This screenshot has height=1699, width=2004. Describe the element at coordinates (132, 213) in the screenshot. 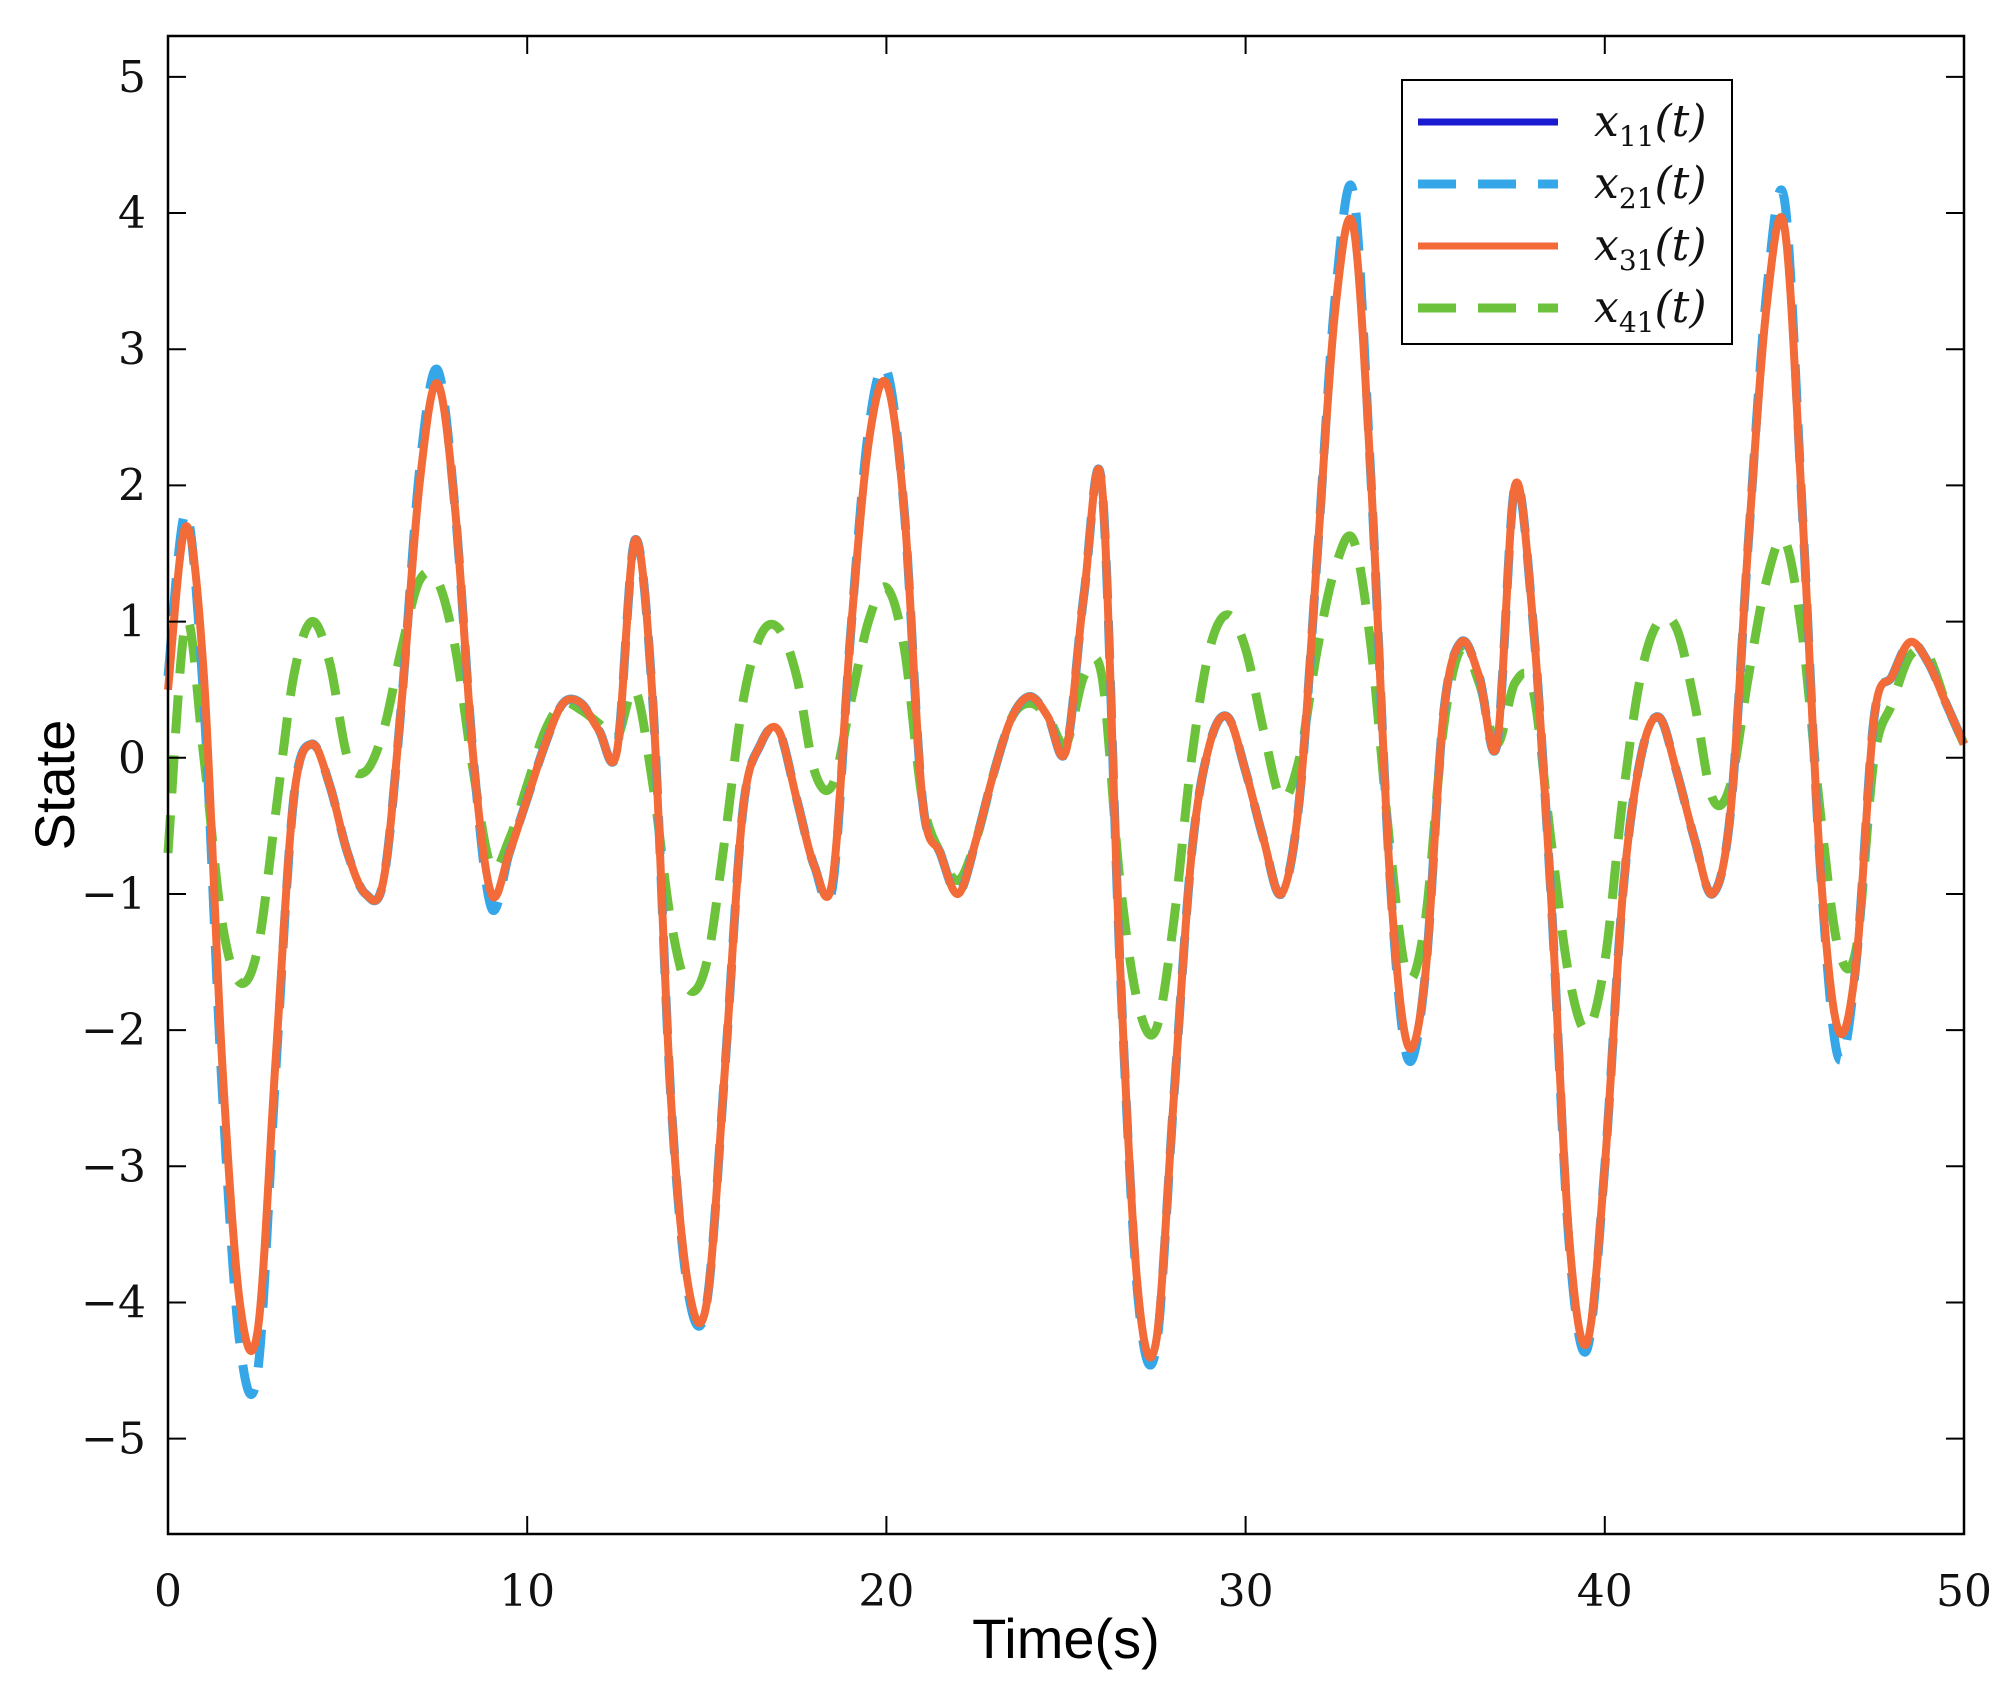

I see `y-tick-label: 4` at that location.